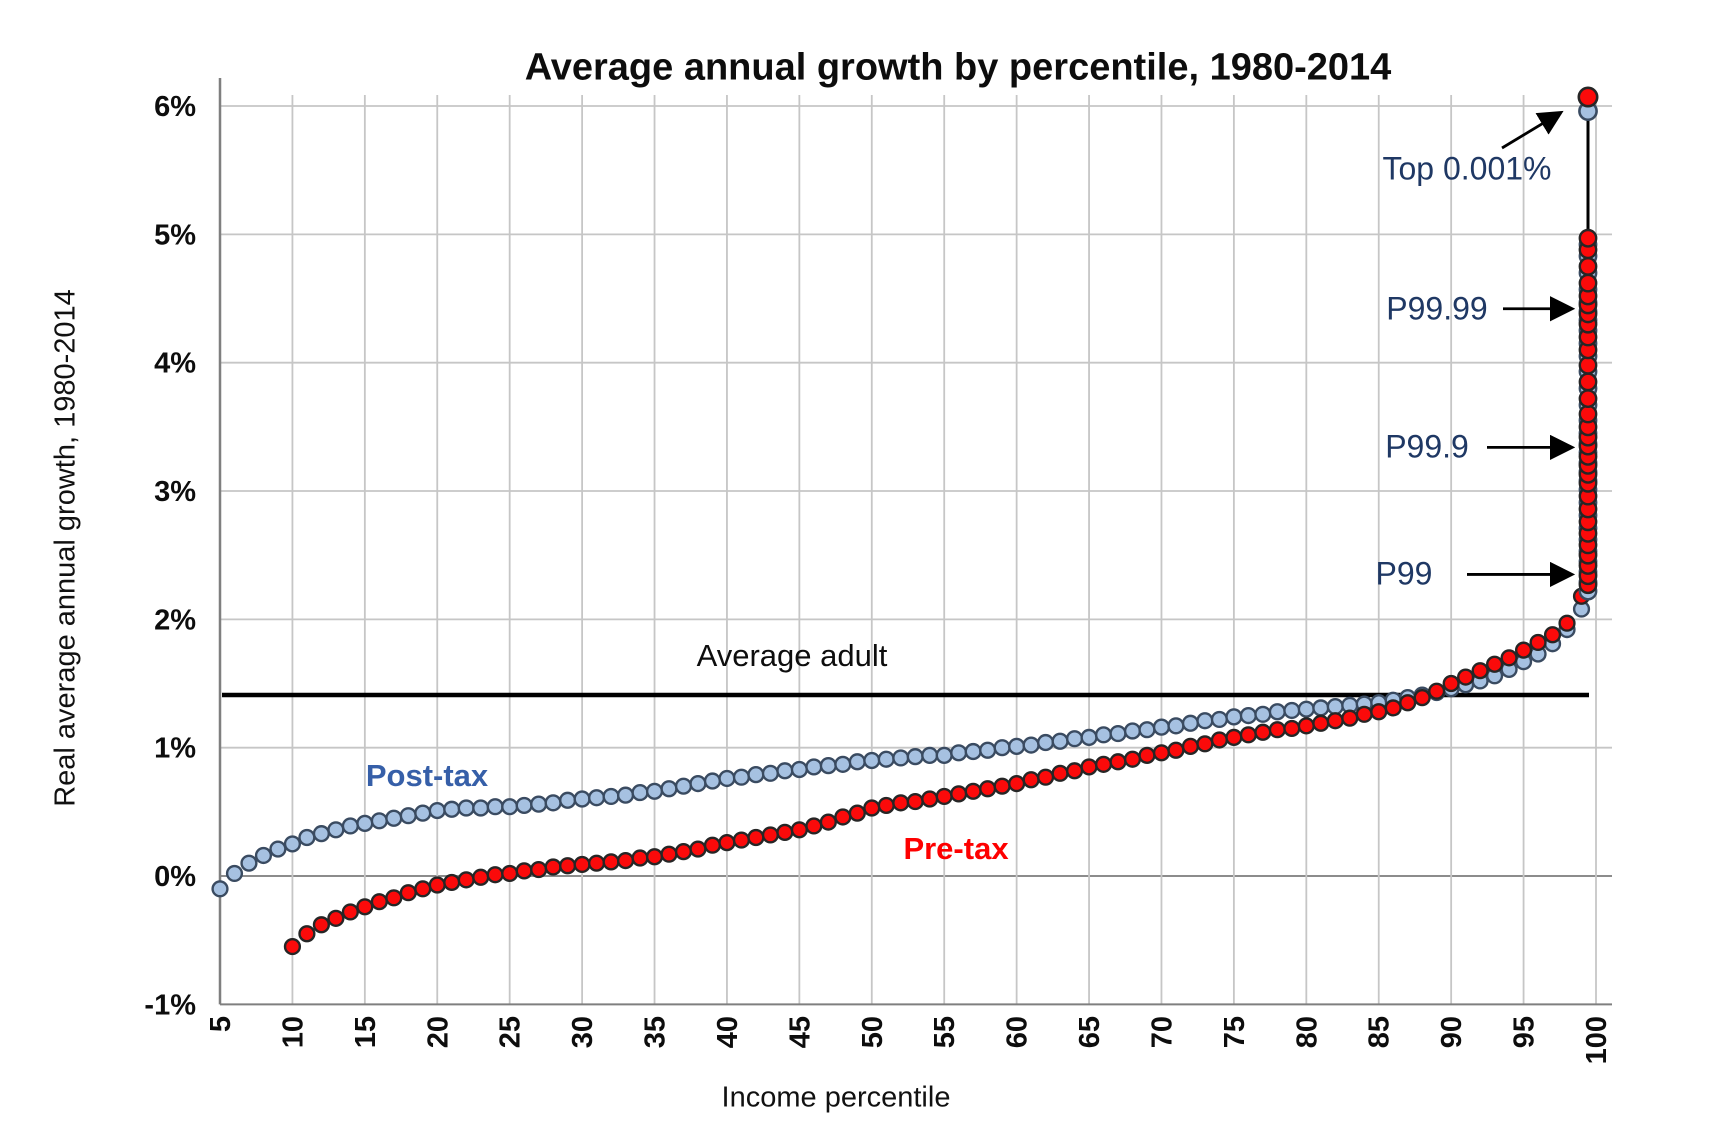 The height and width of the screenshot is (1129, 1720). I want to click on y-tick-label: 5%, so click(175, 235).